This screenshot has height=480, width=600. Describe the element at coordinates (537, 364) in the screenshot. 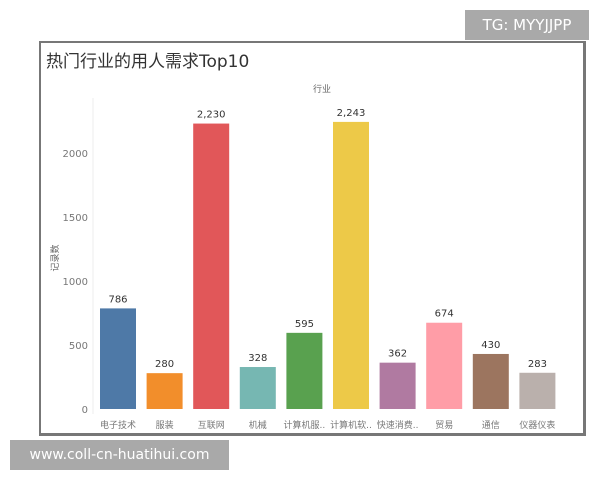

I see `data-label: 283` at that location.